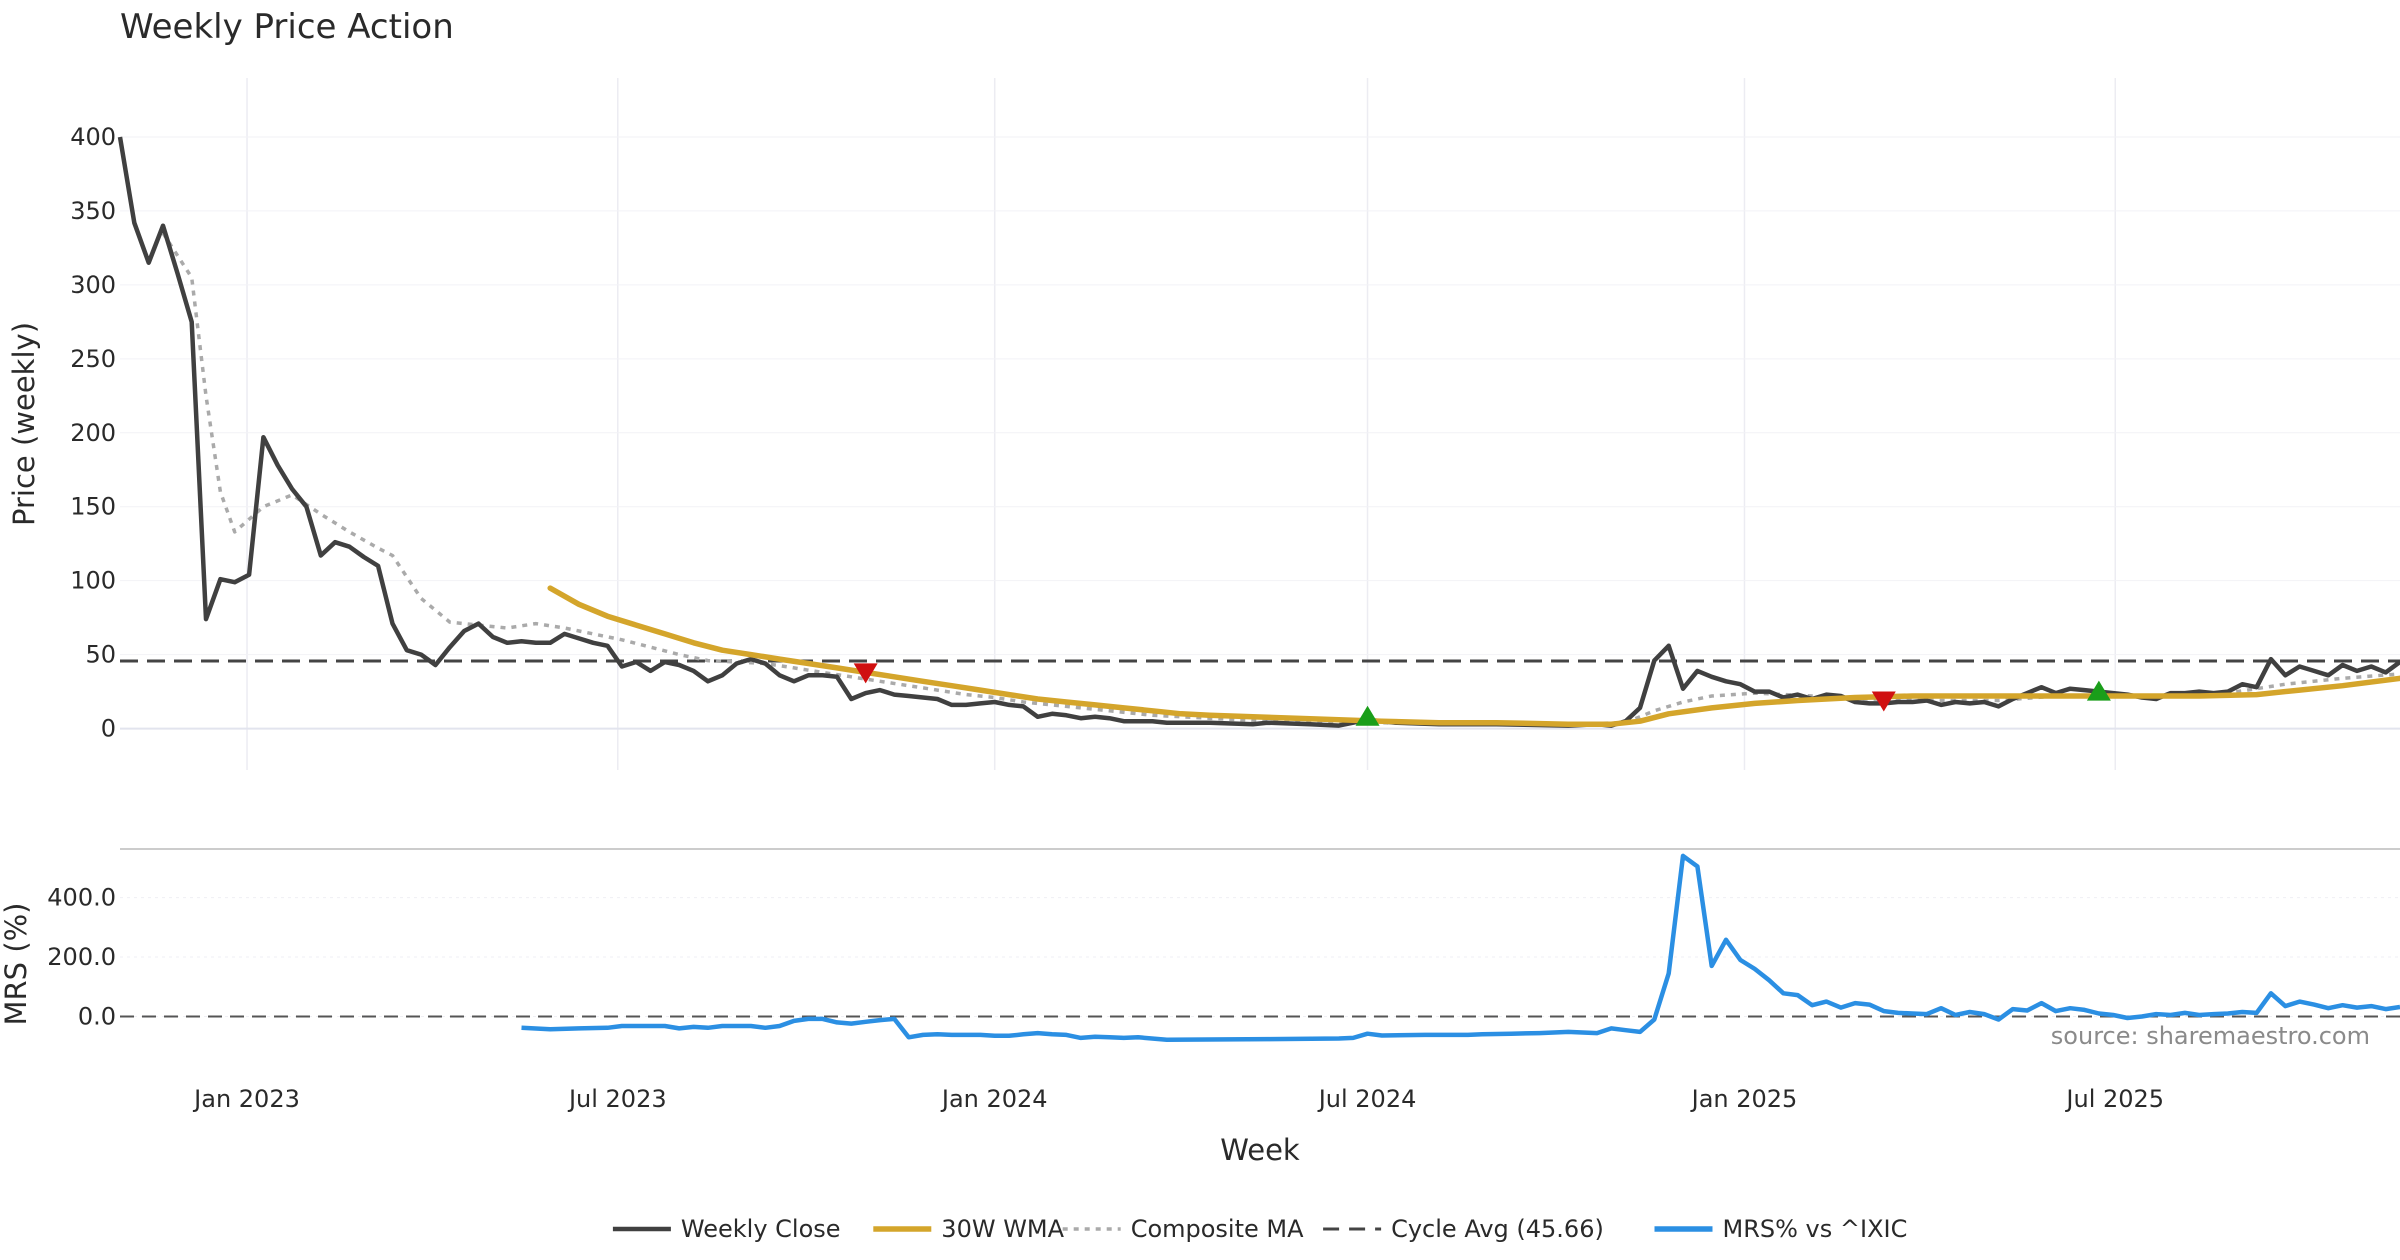  Describe the element at coordinates (108, 729) in the screenshot. I see `price-y-tick-label: 0` at that location.